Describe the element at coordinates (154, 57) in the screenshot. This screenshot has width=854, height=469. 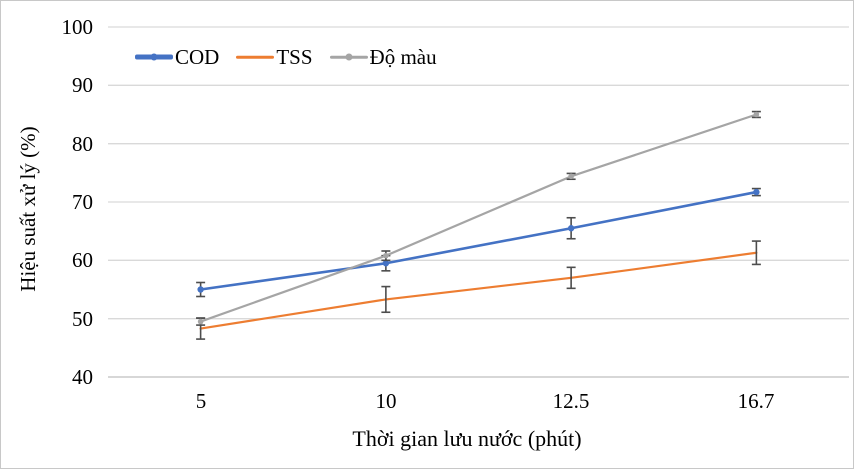
I see `cod-line-sample` at that location.